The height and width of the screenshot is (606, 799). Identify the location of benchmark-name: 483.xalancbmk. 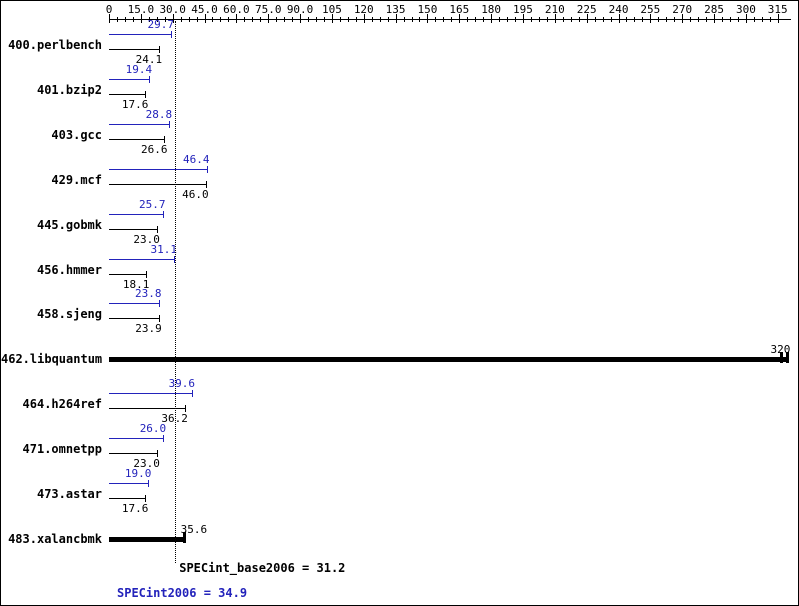
(55, 538).